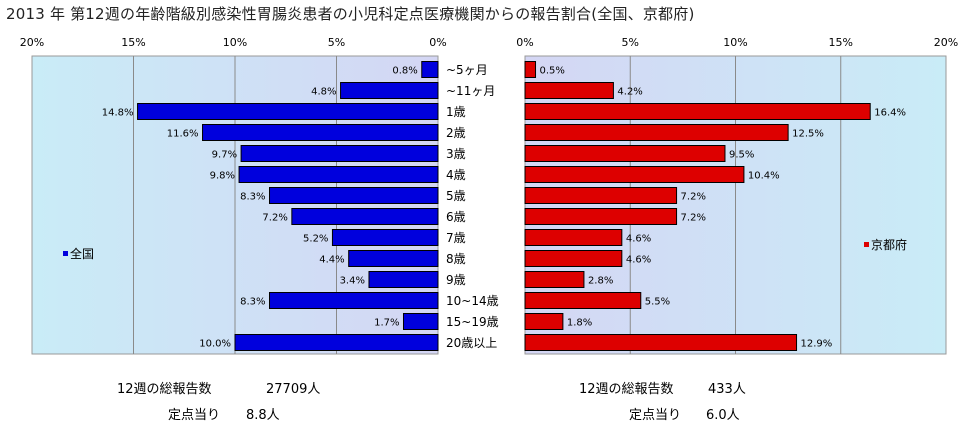 This screenshot has width=968, height=424. What do you see at coordinates (133, 42) in the screenshot?
I see `tick-label-left: 15%` at bounding box center [133, 42].